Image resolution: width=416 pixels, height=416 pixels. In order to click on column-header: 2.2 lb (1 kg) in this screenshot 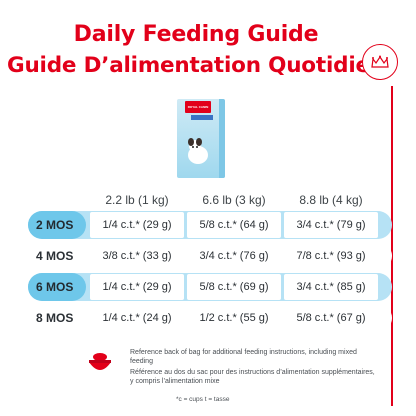, I will do `click(137, 200)`.